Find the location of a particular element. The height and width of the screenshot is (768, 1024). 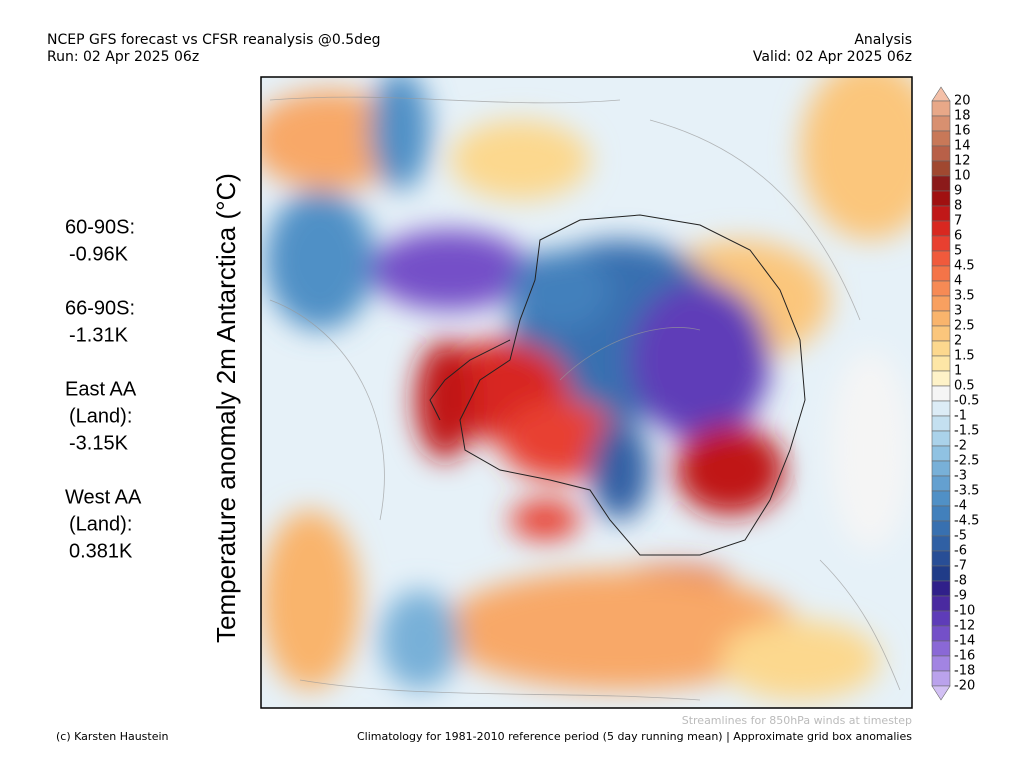

valid-time: Valid: 02 Apr 2025 06z is located at coordinates (832, 57).